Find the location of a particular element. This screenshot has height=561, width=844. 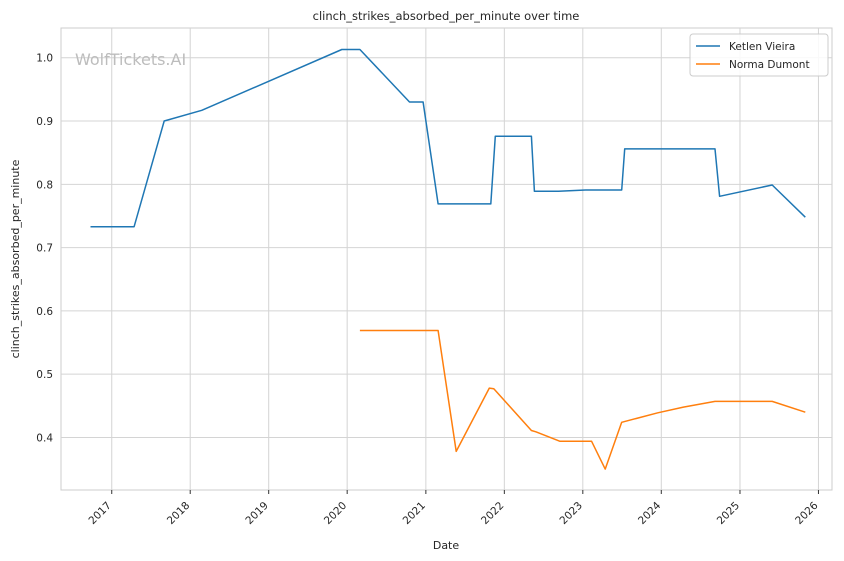

x-tick-label: 2022 is located at coordinates (492, 513).